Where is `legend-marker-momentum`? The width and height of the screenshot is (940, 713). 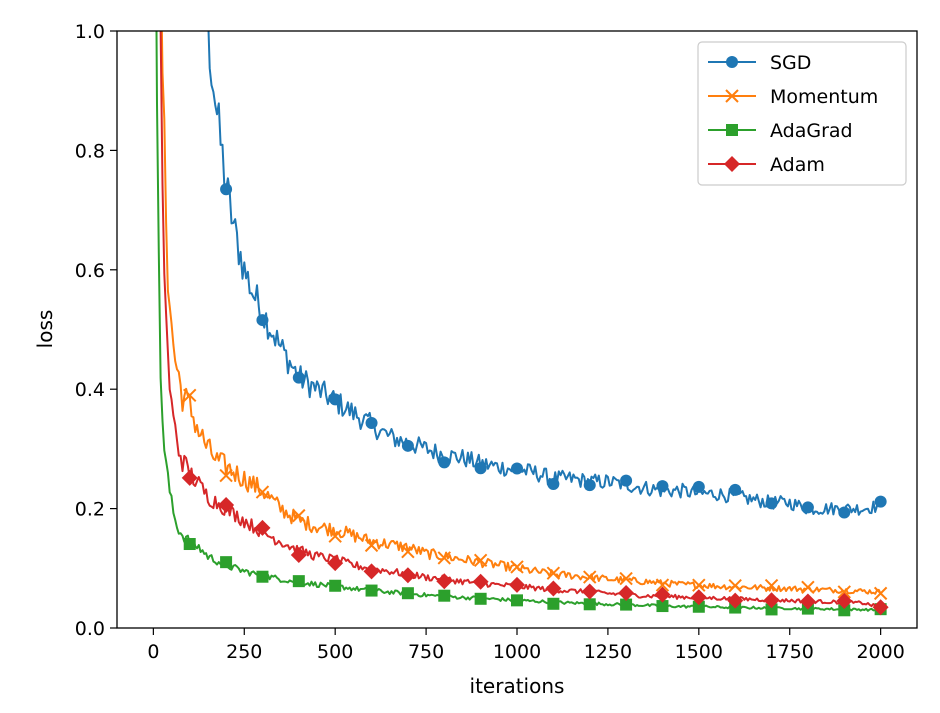
legend-marker-momentum is located at coordinates (732, 96).